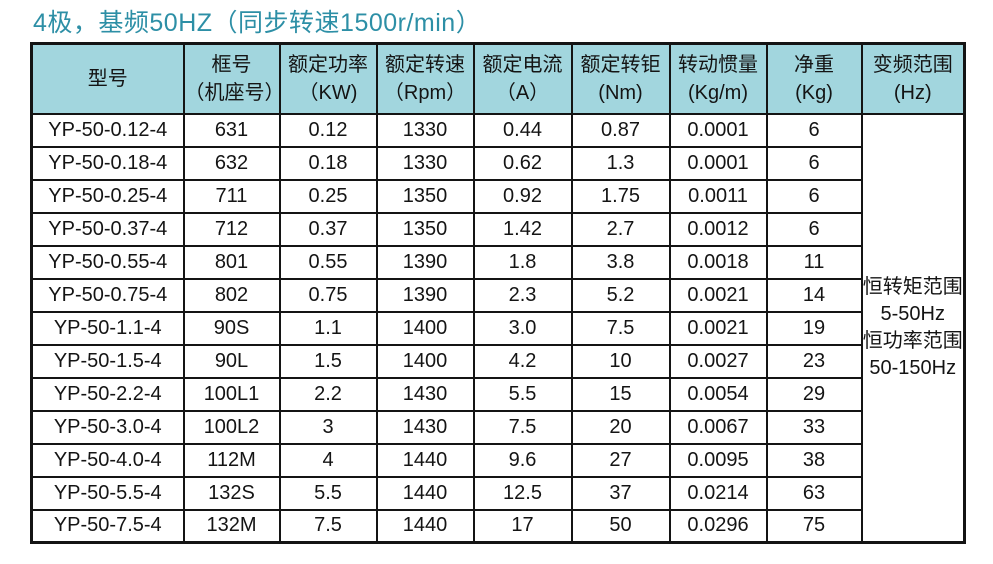 This screenshot has height=564, width=993. I want to click on cell-value: 19, so click(814, 328).